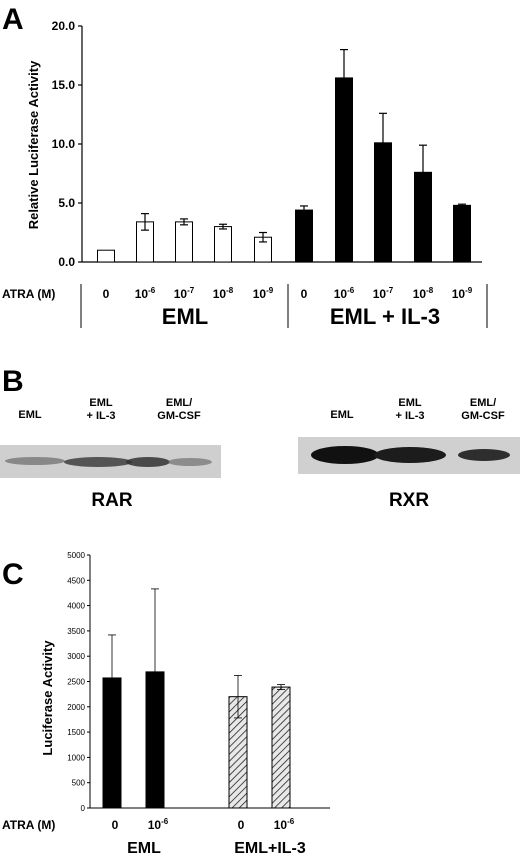  I want to click on panel-a-group-eml-il3: EML + IL-3, so click(385, 316).